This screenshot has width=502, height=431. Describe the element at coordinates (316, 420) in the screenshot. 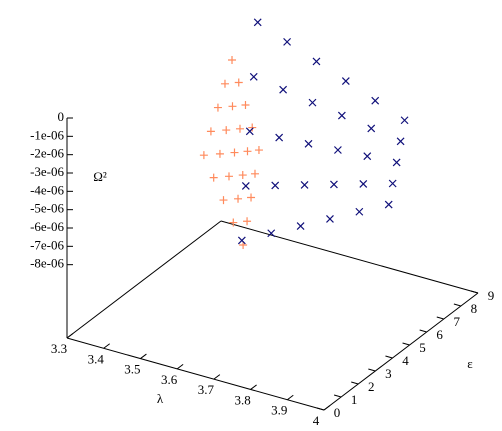

I see `x-tick-label: 4` at that location.